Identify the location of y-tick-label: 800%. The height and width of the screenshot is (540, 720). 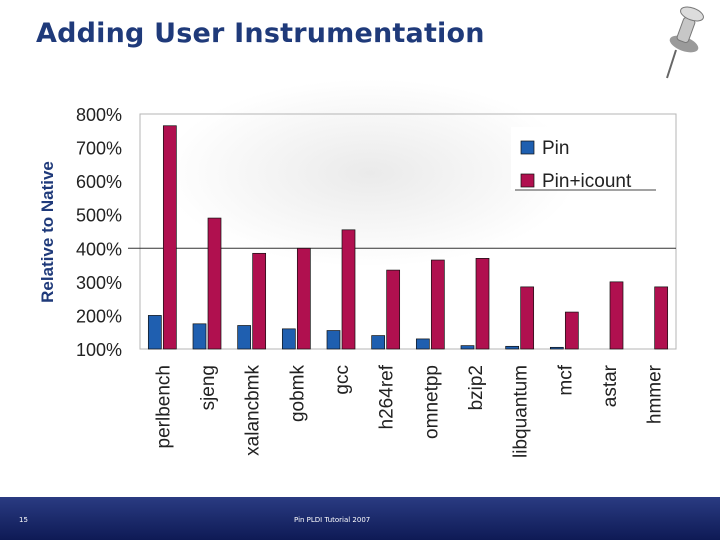
(99, 115).